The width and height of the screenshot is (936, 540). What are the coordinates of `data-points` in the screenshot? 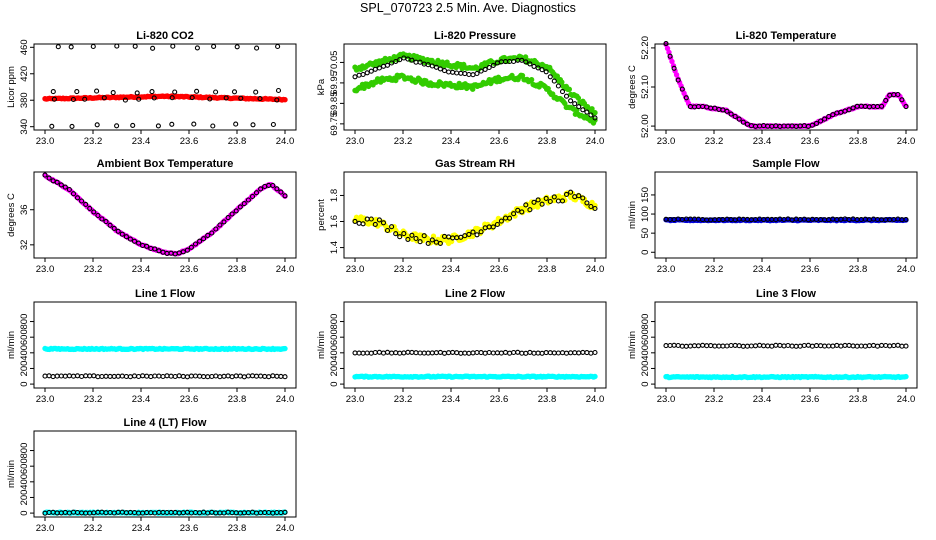 It's located at (475, 364).